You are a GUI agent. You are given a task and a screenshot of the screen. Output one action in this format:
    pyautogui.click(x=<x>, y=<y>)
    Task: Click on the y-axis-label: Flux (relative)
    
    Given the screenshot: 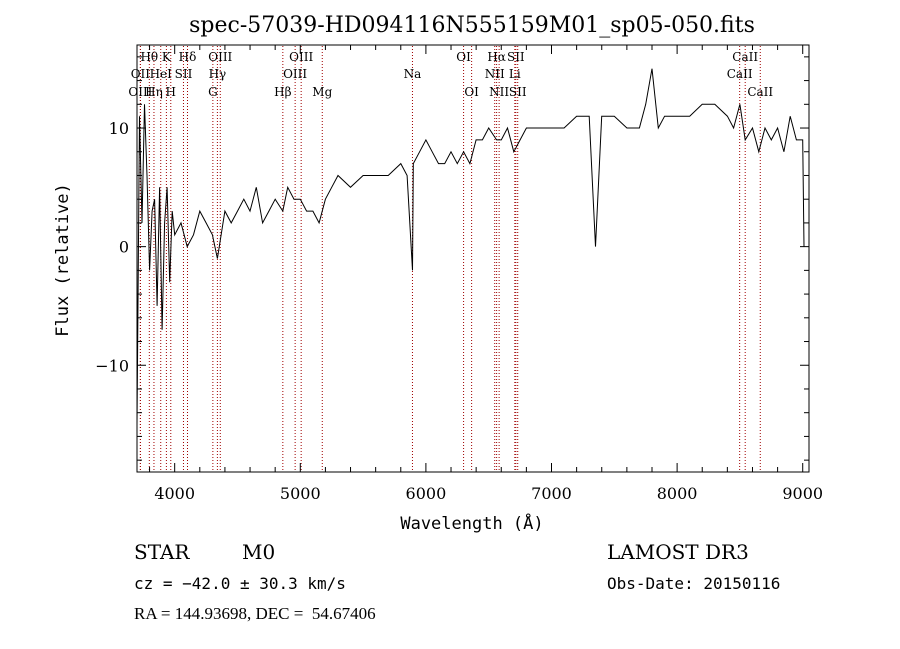 What is the action you would take?
    pyautogui.click(x=63, y=260)
    